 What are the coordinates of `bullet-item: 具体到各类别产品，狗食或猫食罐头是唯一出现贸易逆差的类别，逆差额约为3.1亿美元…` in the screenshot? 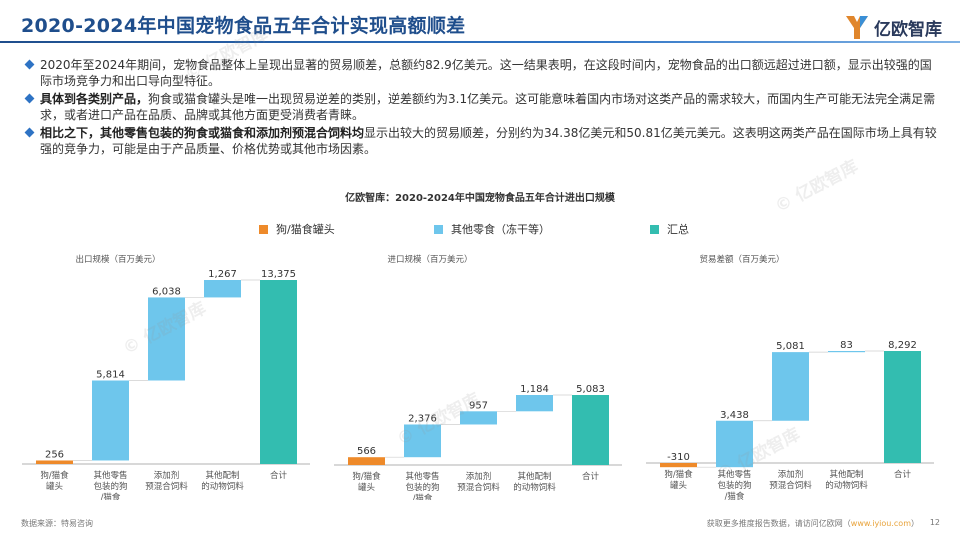 It's located at (481, 107).